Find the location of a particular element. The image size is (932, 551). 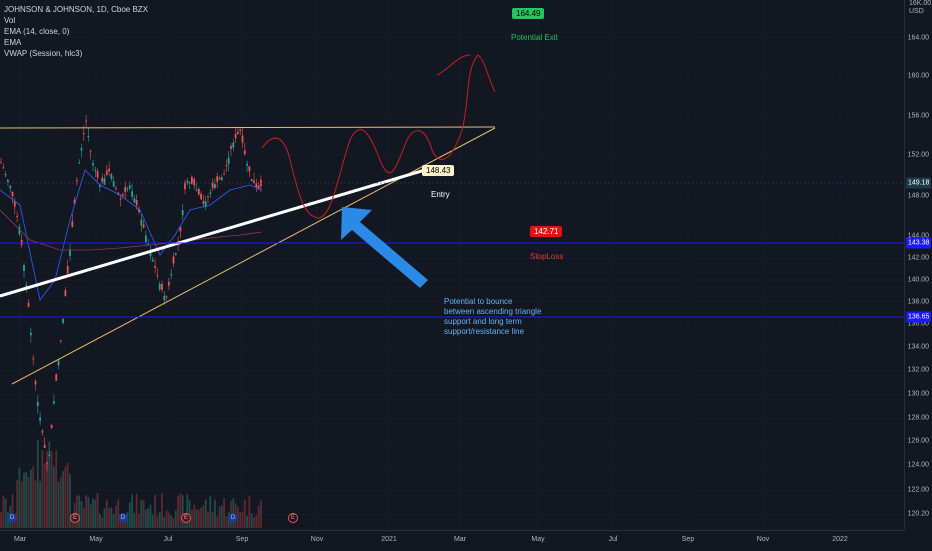

price-tick: 132.00 is located at coordinates (918, 370).